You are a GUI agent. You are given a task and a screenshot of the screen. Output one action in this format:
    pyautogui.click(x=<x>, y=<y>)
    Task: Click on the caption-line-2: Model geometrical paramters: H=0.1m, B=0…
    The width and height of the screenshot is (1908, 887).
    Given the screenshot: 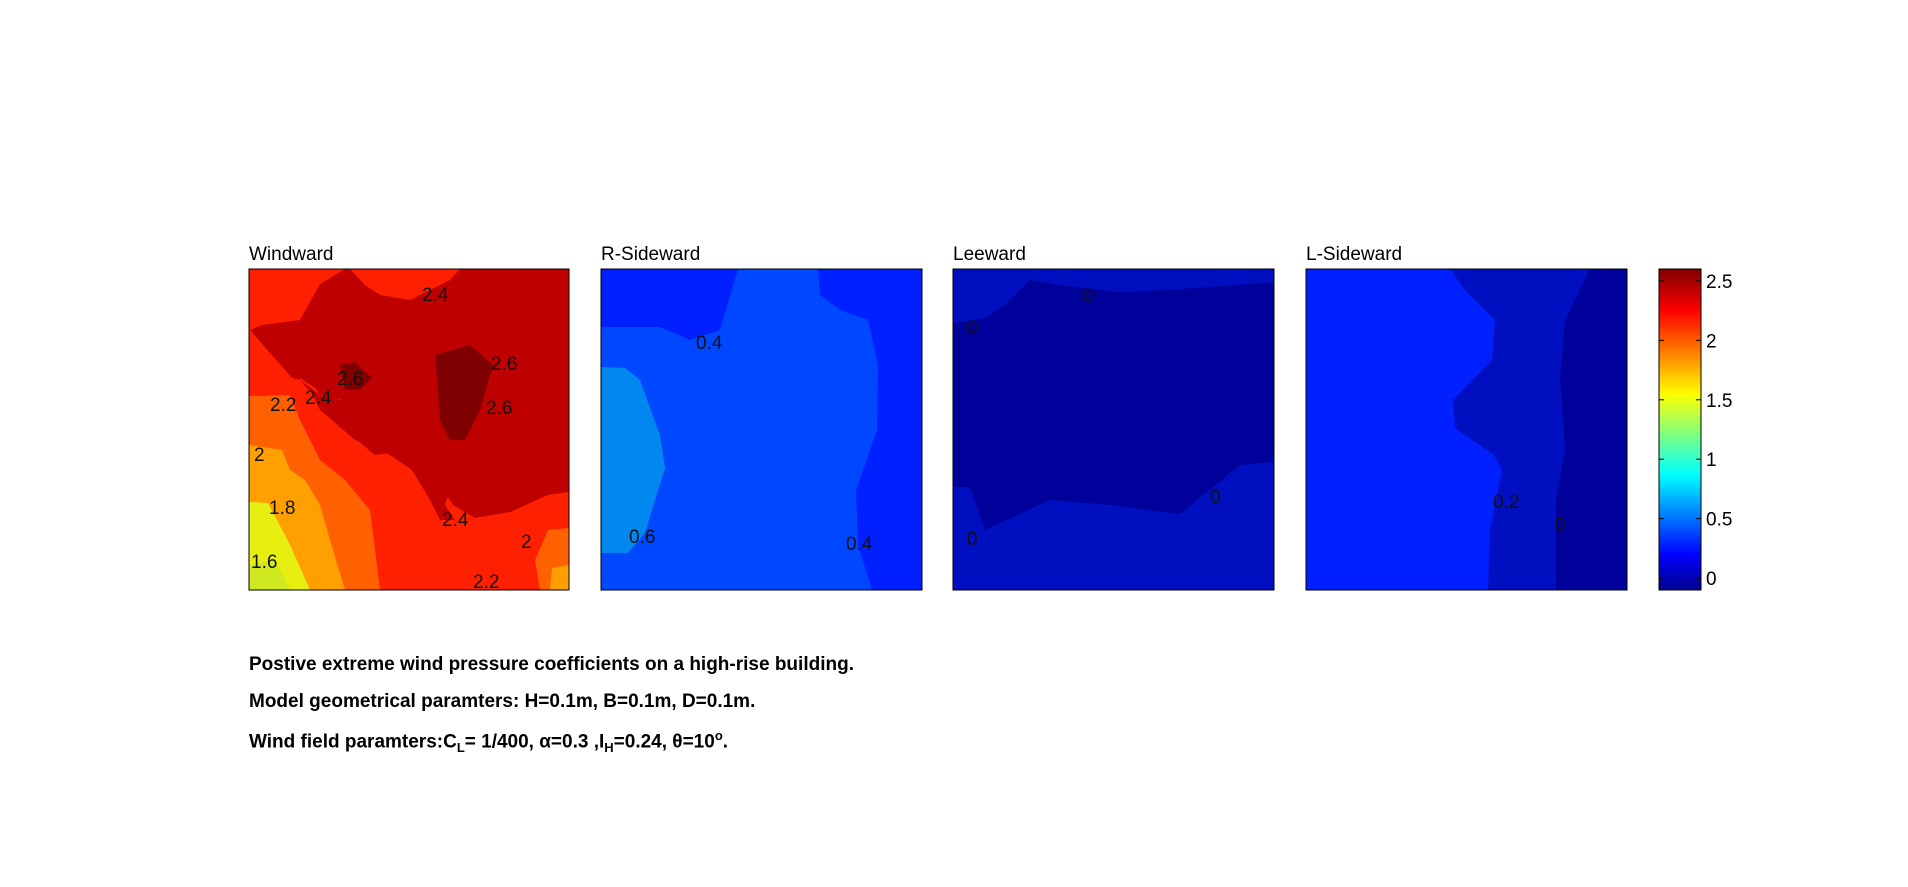 What is the action you would take?
    pyautogui.click(x=502, y=701)
    